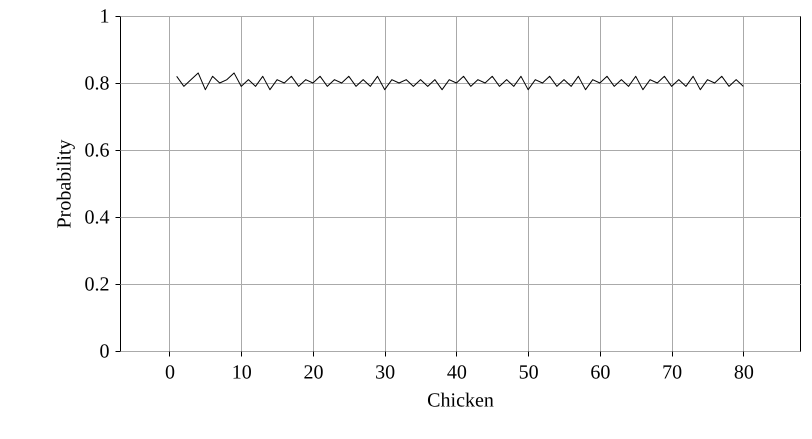 This screenshot has height=439, width=812. I want to click on y-tick-label: 0.4, so click(97, 217).